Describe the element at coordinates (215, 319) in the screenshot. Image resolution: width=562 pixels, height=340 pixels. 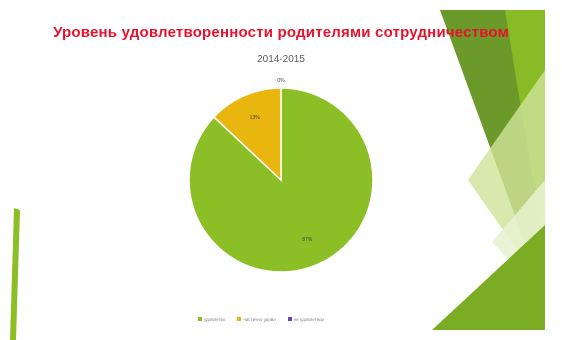
I see `legend-label: удовлетво` at that location.